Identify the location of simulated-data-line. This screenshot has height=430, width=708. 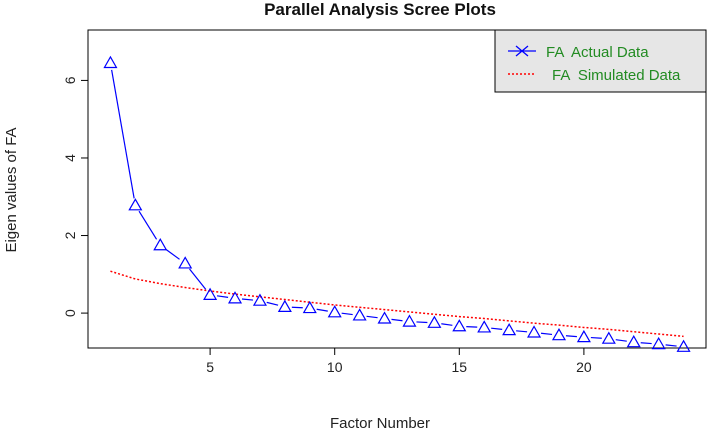
(397, 304).